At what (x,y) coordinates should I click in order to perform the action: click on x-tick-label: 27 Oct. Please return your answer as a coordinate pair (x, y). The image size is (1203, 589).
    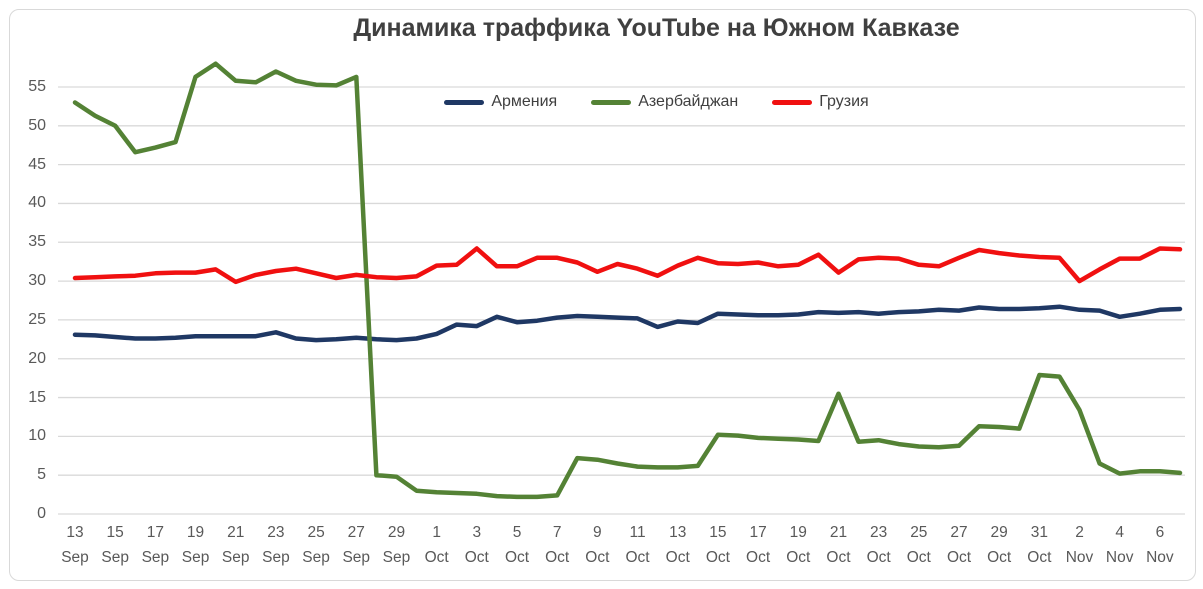
    Looking at the image, I should click on (959, 545).